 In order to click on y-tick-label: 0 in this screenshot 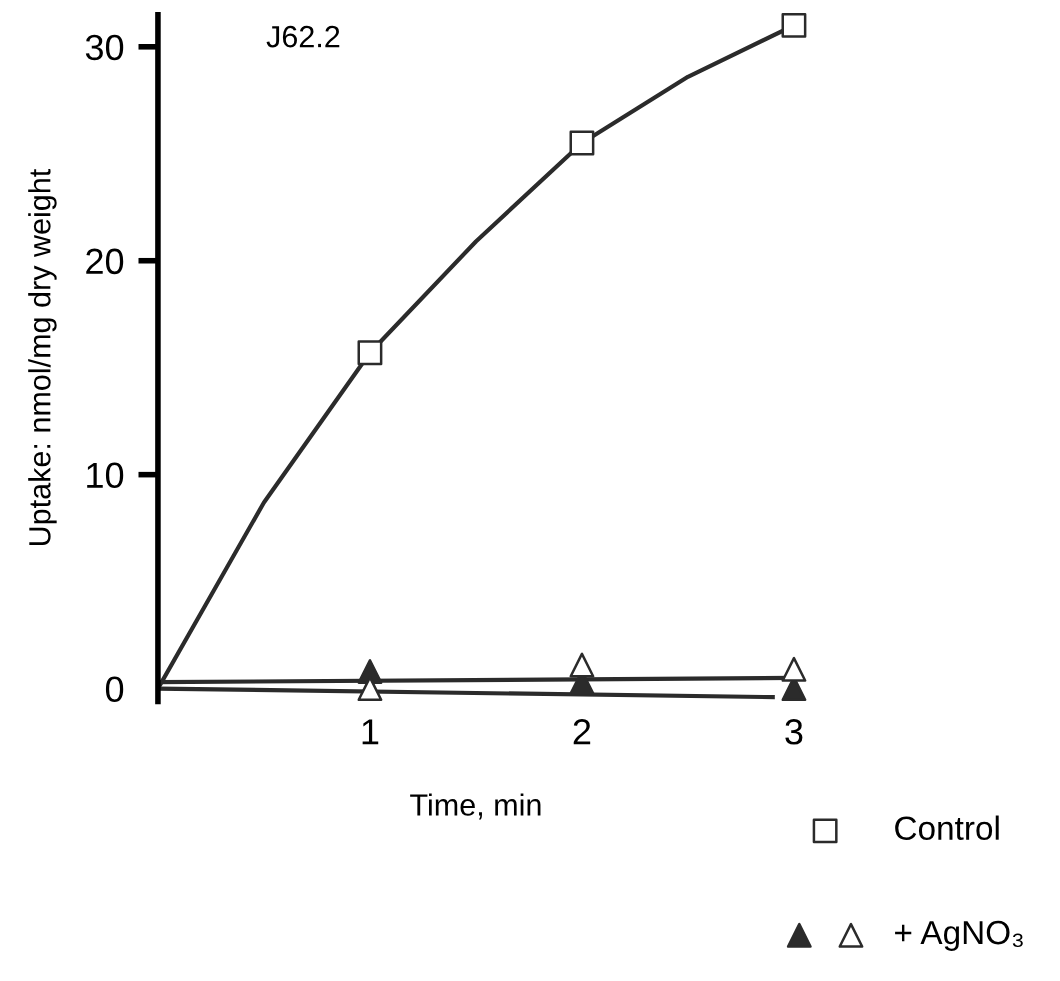, I will do `click(114, 689)`.